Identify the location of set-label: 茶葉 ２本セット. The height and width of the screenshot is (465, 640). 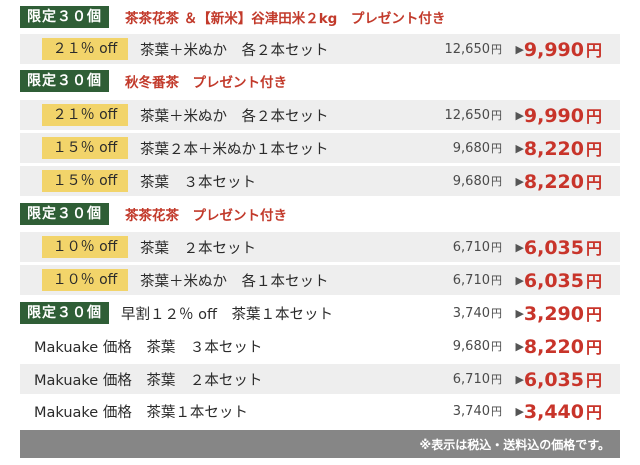
(198, 248).